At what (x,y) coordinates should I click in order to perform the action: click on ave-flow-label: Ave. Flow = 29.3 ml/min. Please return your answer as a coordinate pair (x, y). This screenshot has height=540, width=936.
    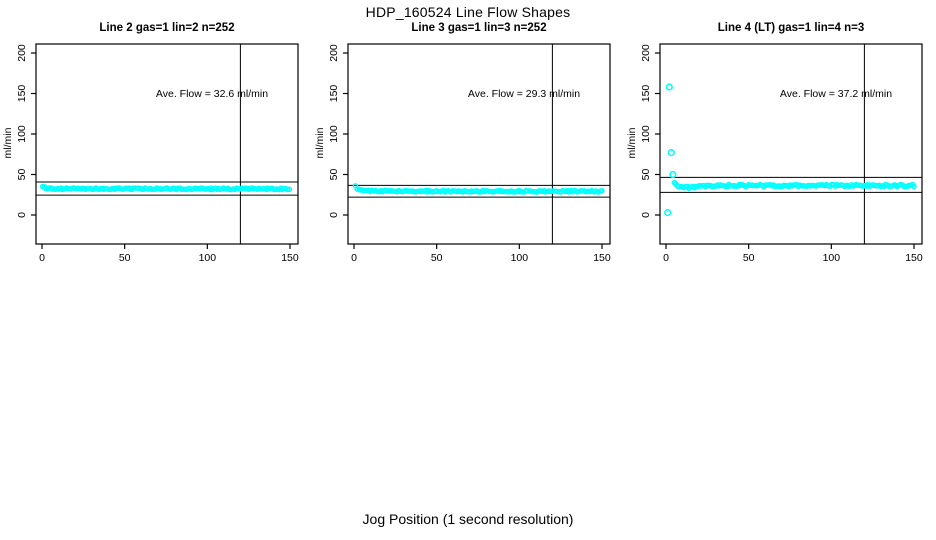
    Looking at the image, I should click on (524, 94).